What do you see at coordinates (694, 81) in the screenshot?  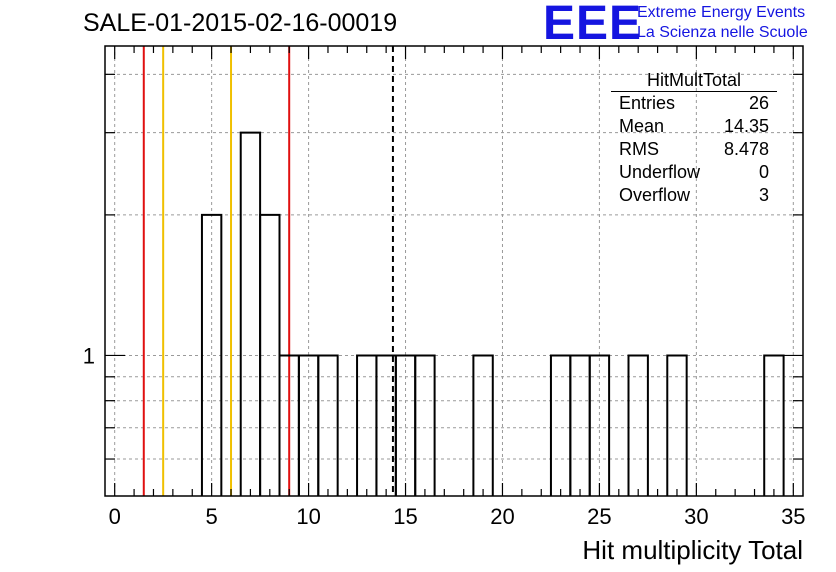 I see `stats-title: HitMultTotal` at bounding box center [694, 81].